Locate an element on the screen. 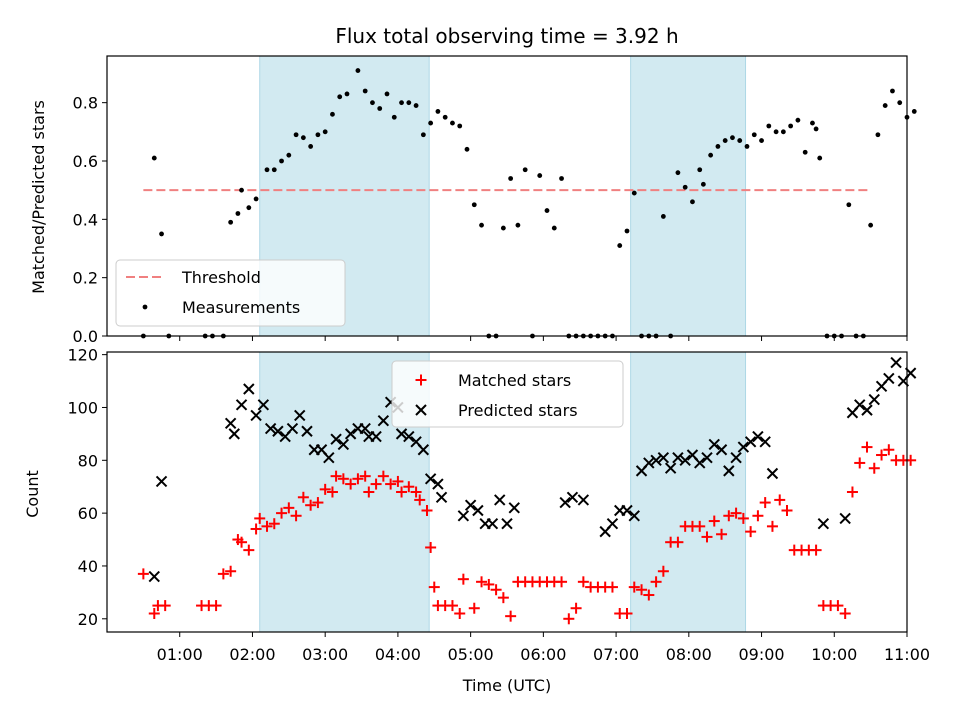 Image resolution: width=960 pixels, height=720 pixels. measurements-point-38-shape is located at coordinates (460, 126).